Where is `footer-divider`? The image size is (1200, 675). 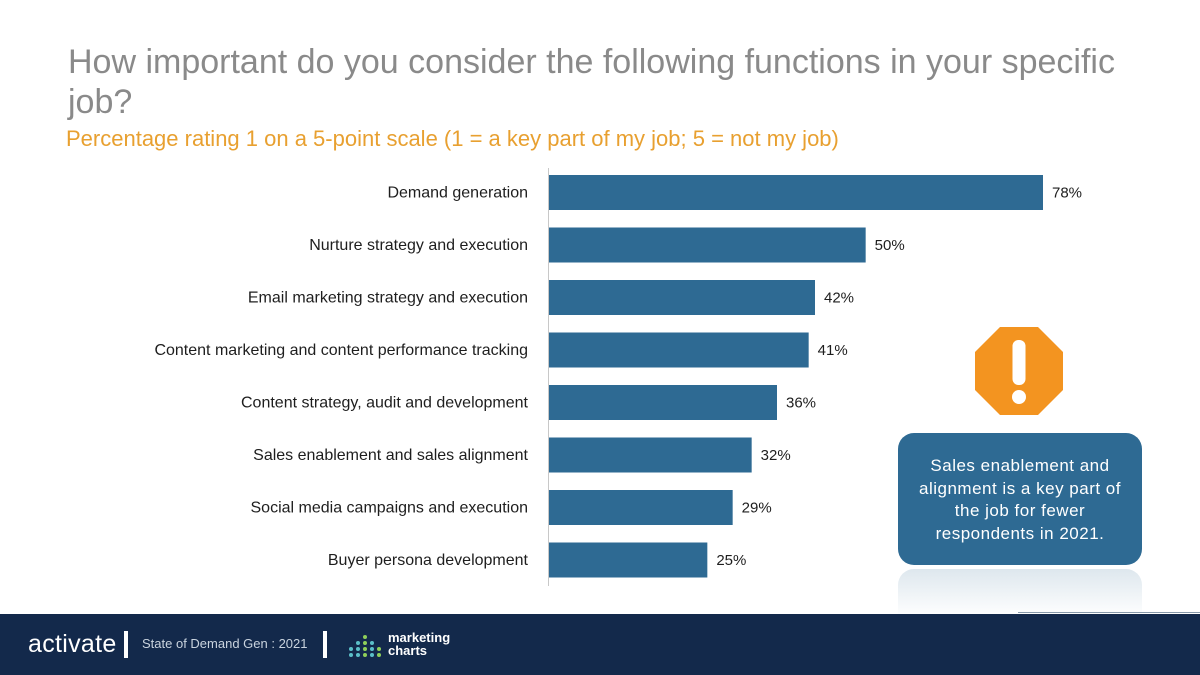
footer-divider is located at coordinates (1109, 612).